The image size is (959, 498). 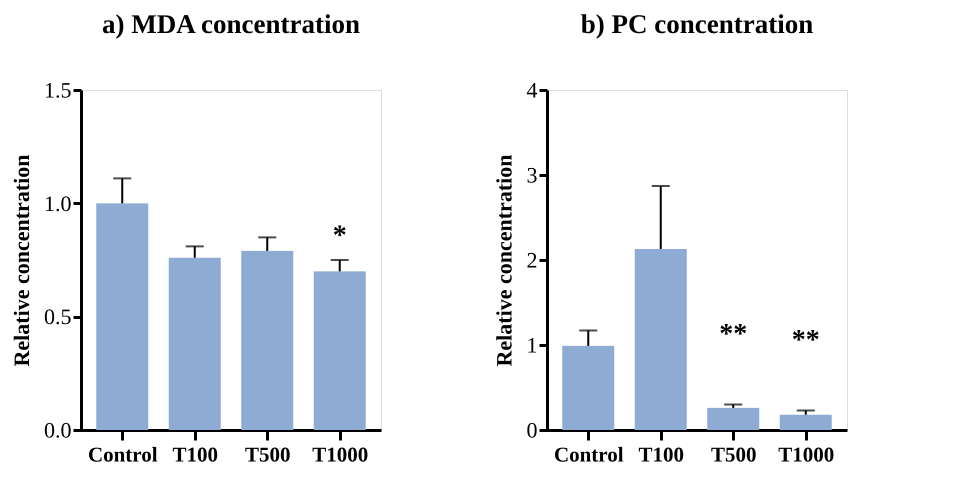 I want to click on y-tick-label: 4, so click(x=532, y=90).